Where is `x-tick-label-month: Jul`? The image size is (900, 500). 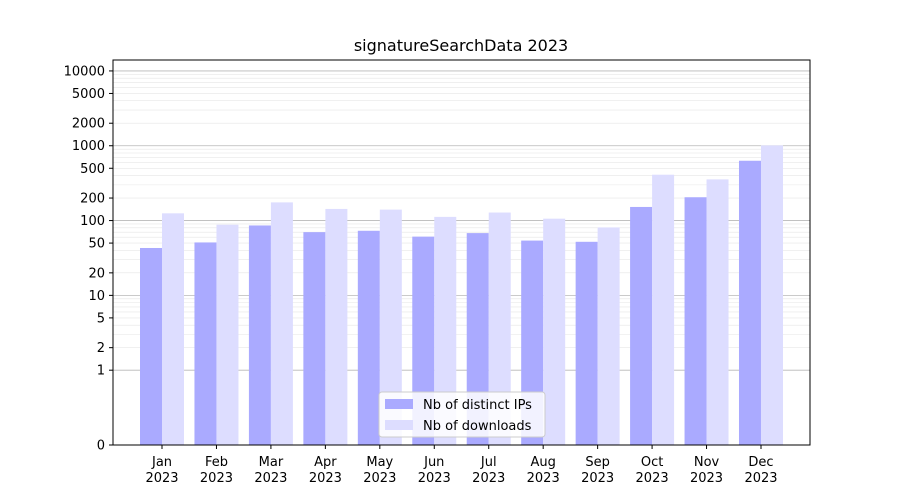 x-tick-label-month: Jul is located at coordinates (488, 462).